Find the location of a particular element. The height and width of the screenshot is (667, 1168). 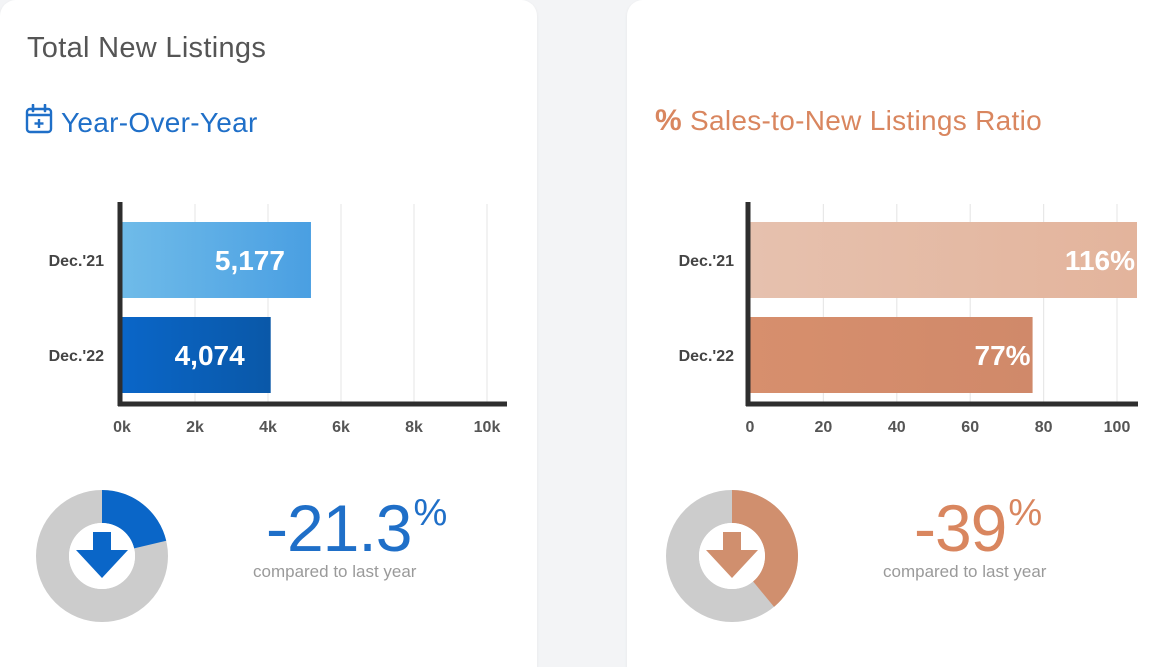

x-tick-label: 10k is located at coordinates (487, 427).